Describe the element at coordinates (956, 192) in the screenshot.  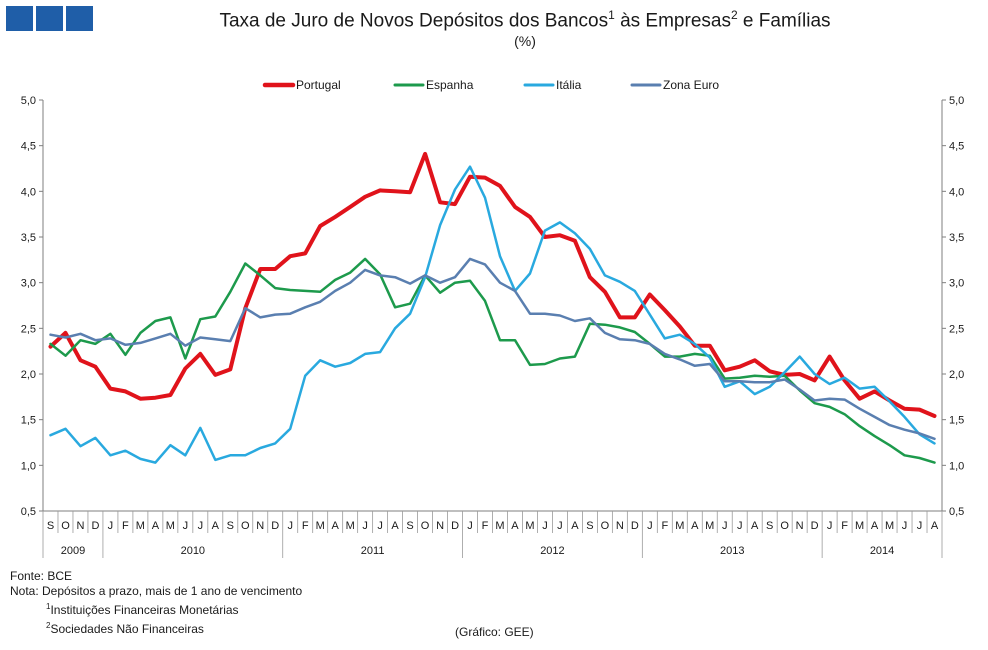
I see `y-tick-label-right: 4,0` at that location.